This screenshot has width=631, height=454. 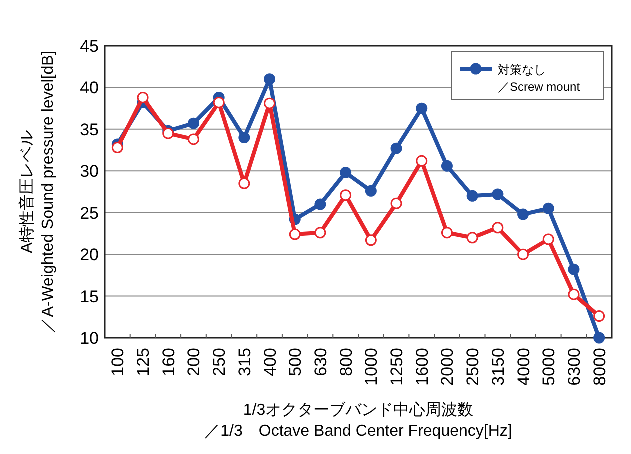 I want to click on x-tick-label: 2000, so click(x=448, y=367).